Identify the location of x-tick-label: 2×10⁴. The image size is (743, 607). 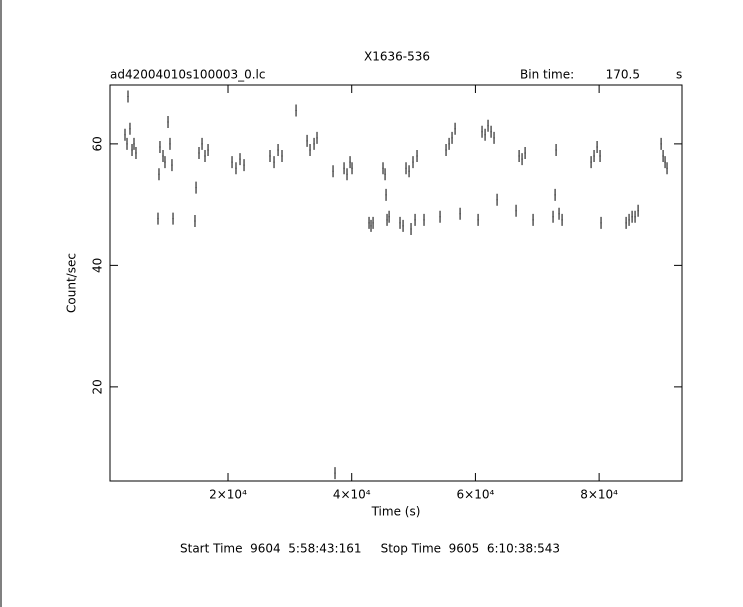
(228, 495).